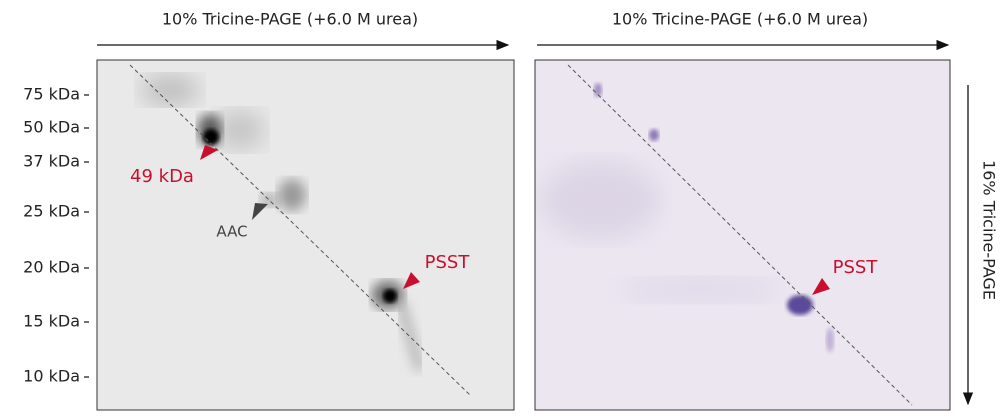 Image resolution: width=1004 pixels, height=418 pixels. What do you see at coordinates (51, 161) in the screenshot?
I see `marker-label: 37 kDa` at bounding box center [51, 161].